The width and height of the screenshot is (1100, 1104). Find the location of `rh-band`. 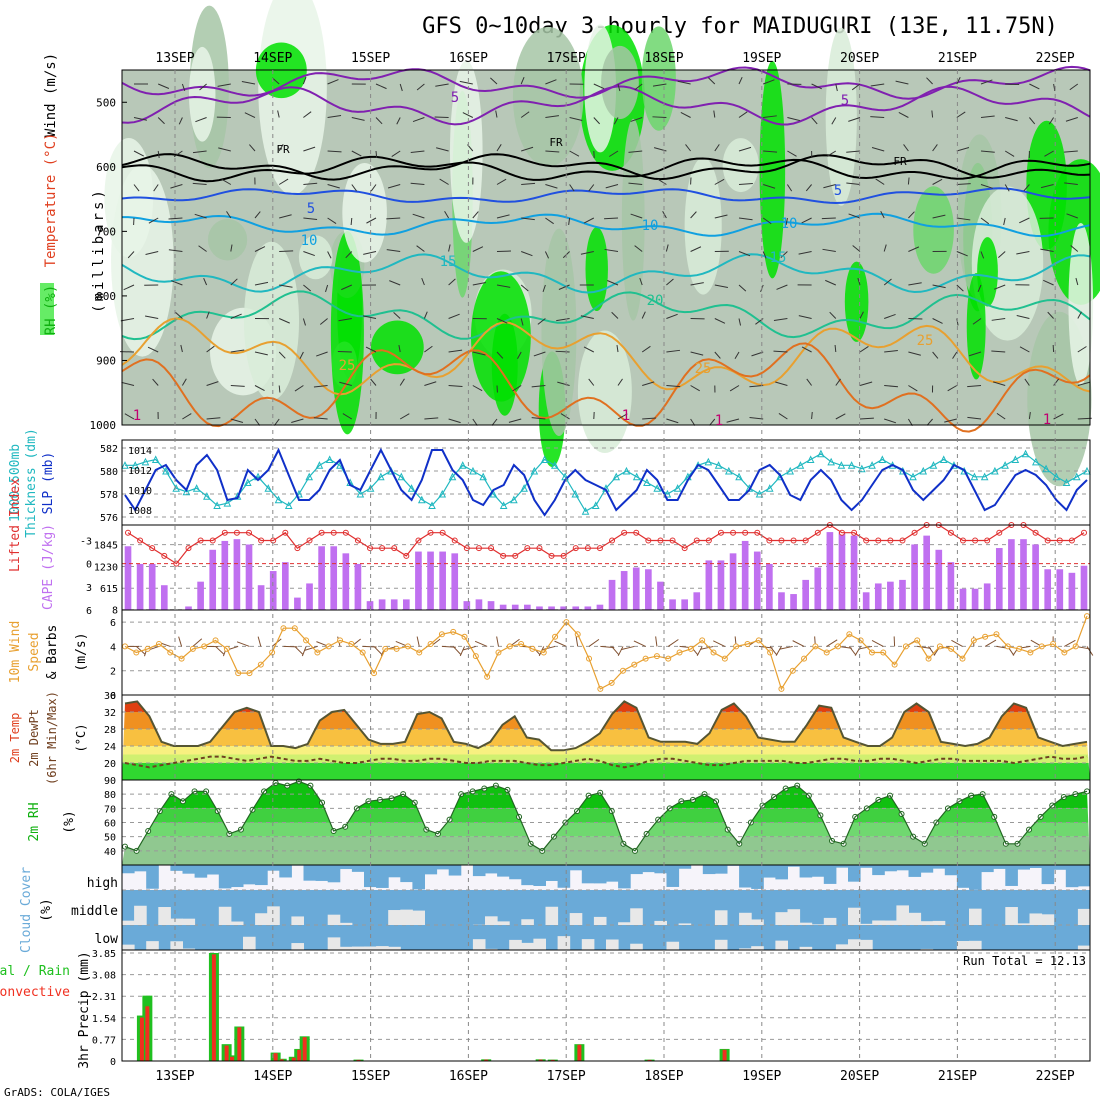

rh-band is located at coordinates (606, 815).